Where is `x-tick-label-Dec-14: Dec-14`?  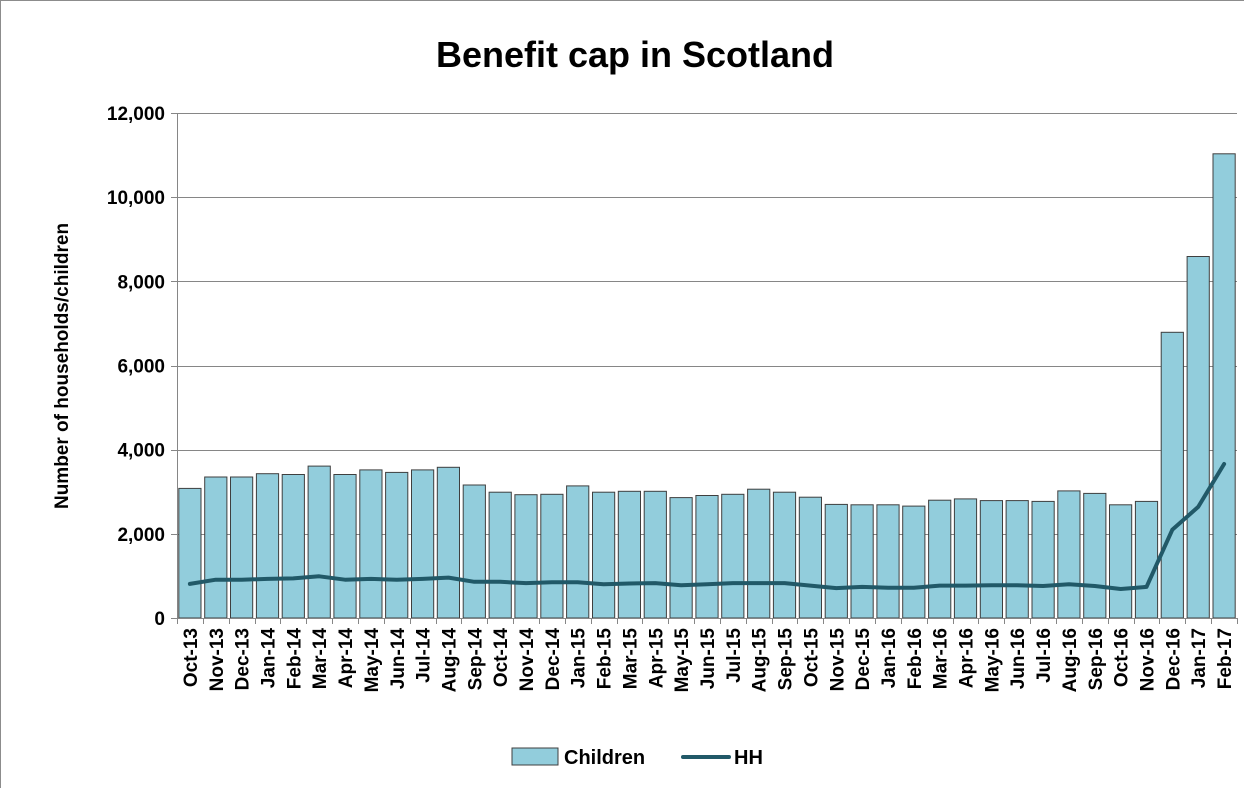 x-tick-label-Dec-14: Dec-14 is located at coordinates (553, 659).